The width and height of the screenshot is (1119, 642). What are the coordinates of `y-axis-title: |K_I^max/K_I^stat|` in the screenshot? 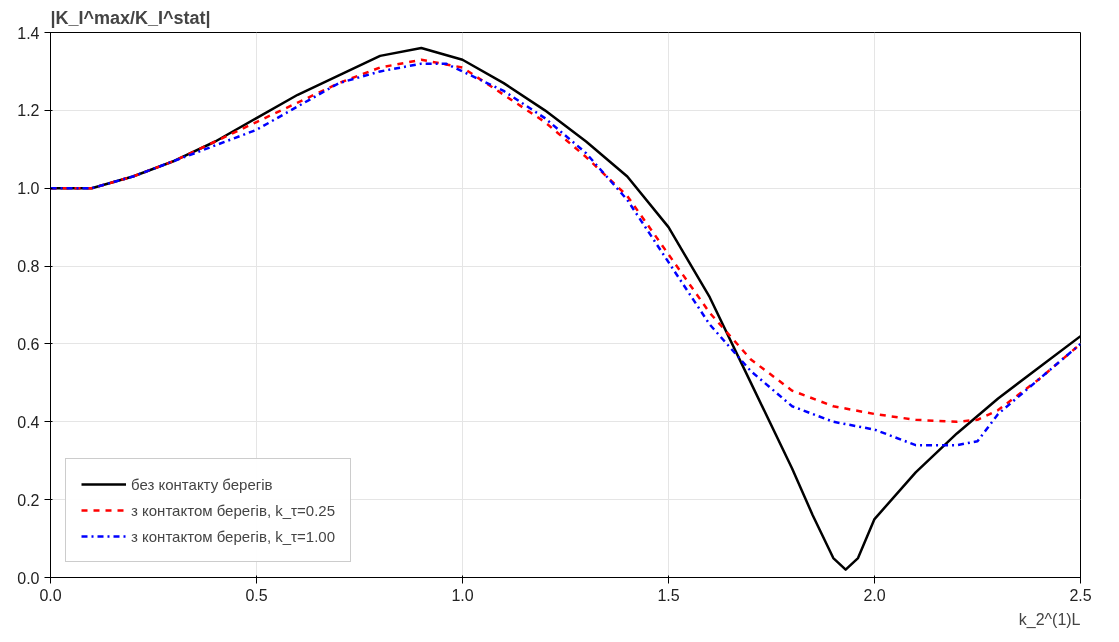 It's located at (130, 17).